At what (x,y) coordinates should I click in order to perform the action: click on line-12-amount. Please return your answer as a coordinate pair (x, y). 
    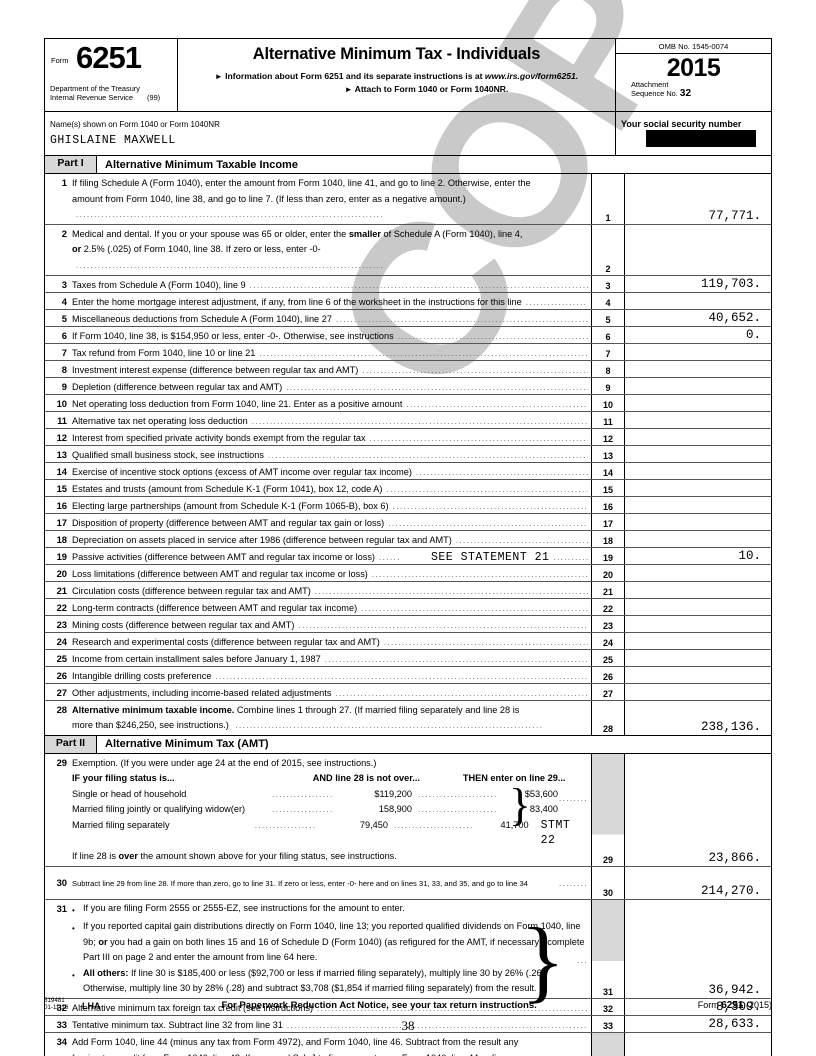
    Looking at the image, I should click on (698, 437).